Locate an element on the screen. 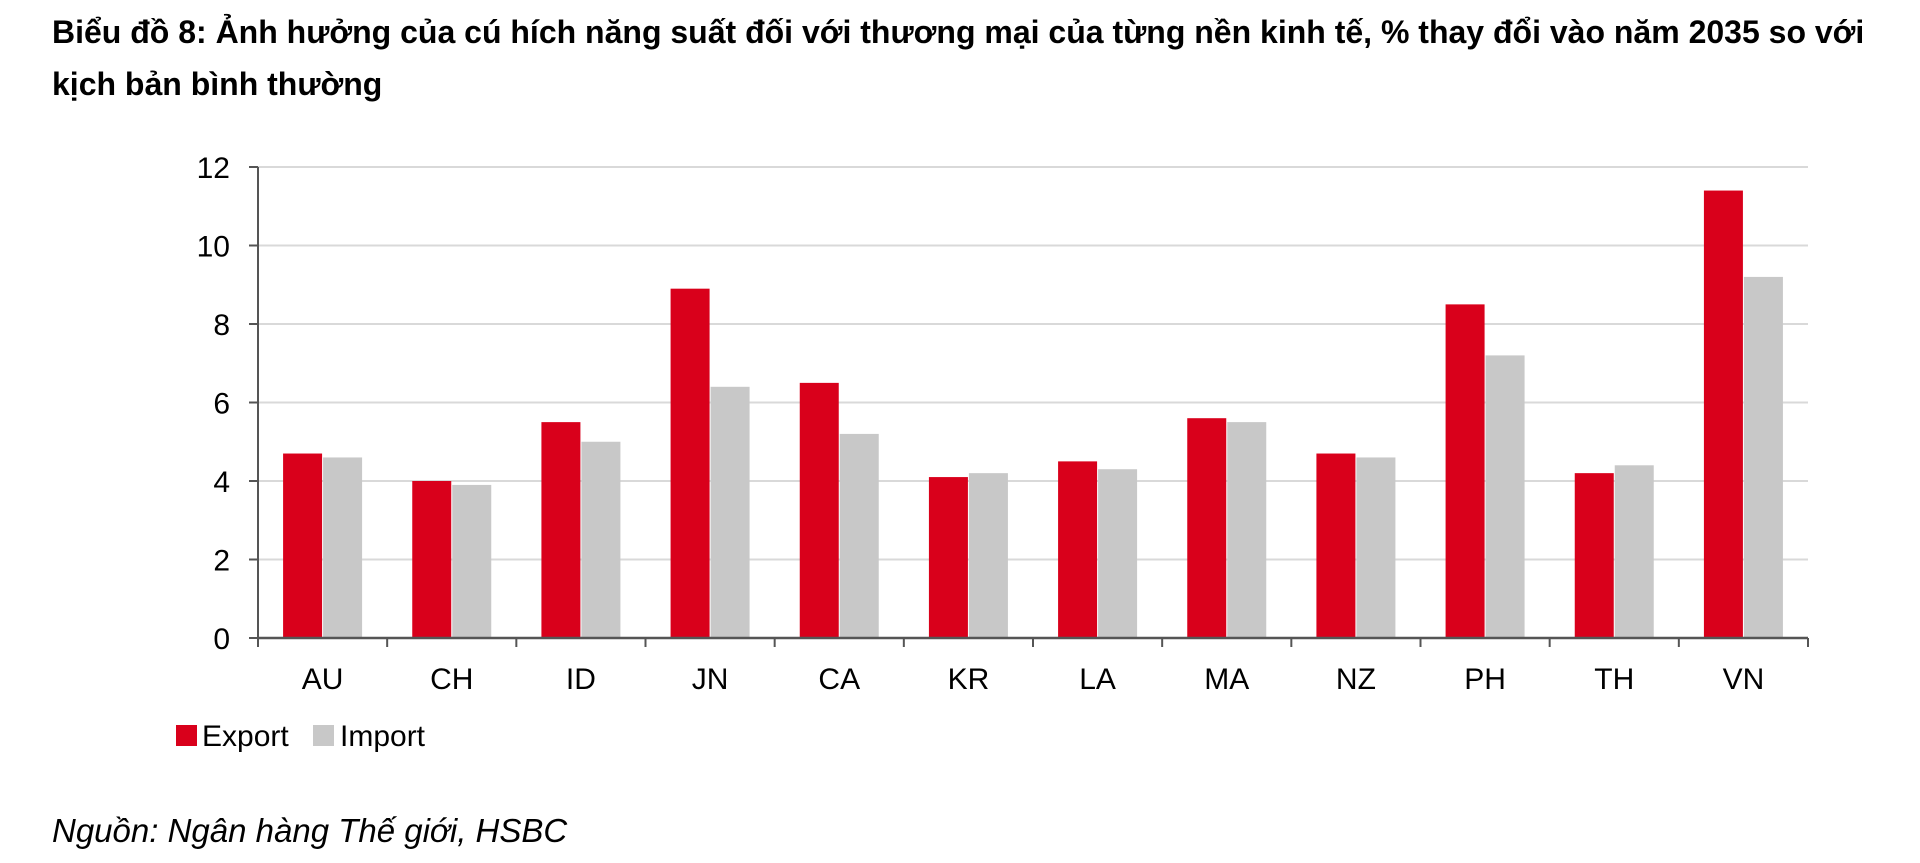  x-category-label: JN is located at coordinates (710, 679).